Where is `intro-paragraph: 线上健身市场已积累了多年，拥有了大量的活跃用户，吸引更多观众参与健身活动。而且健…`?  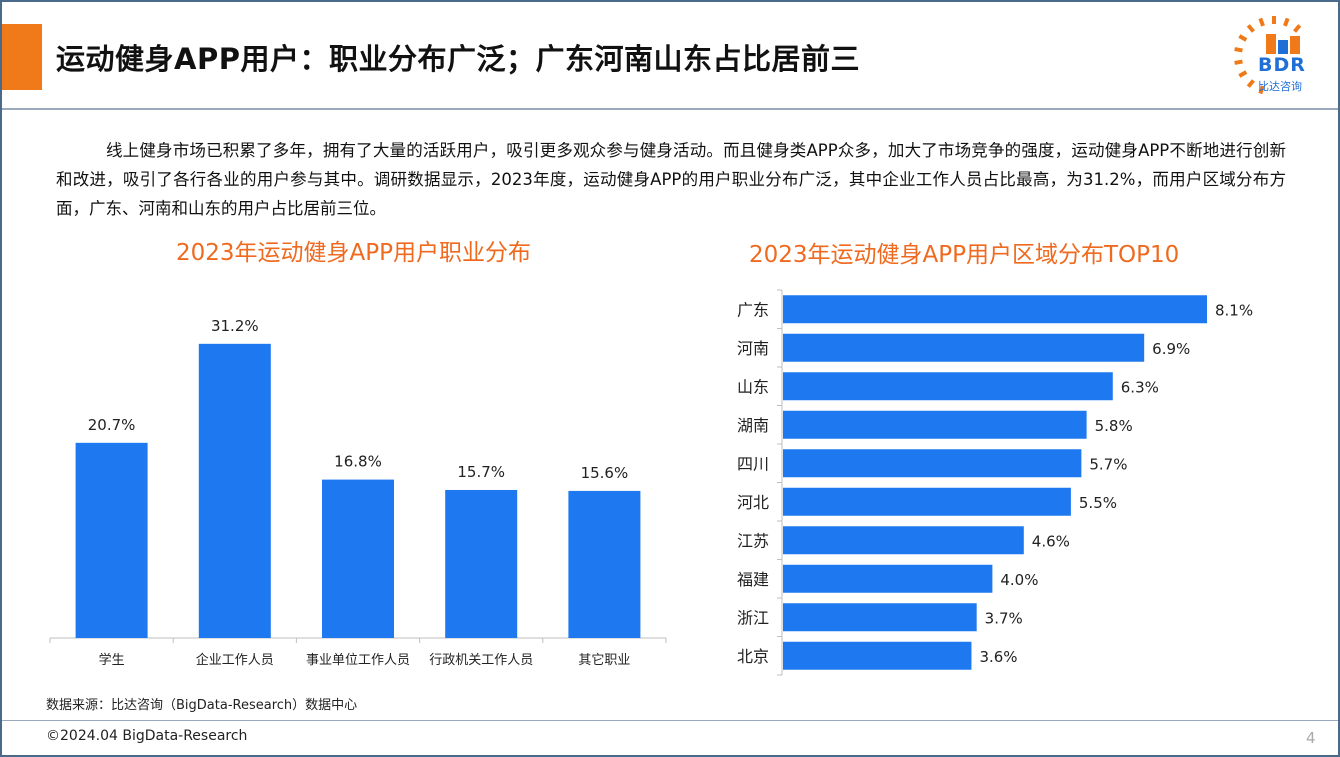 intro-paragraph: 线上健身市场已积累了多年，拥有了大量的活跃用户，吸引更多观众参与健身活动。而且健… is located at coordinates (671, 179).